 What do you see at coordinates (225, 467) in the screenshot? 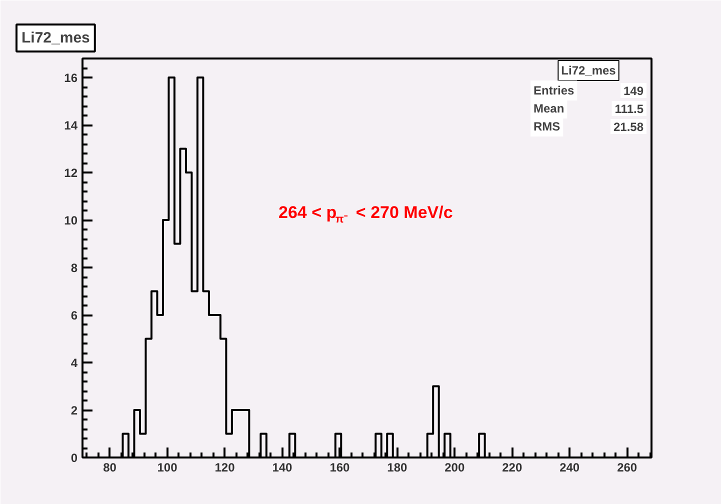
I see `x-tick-label: 120` at bounding box center [225, 467].